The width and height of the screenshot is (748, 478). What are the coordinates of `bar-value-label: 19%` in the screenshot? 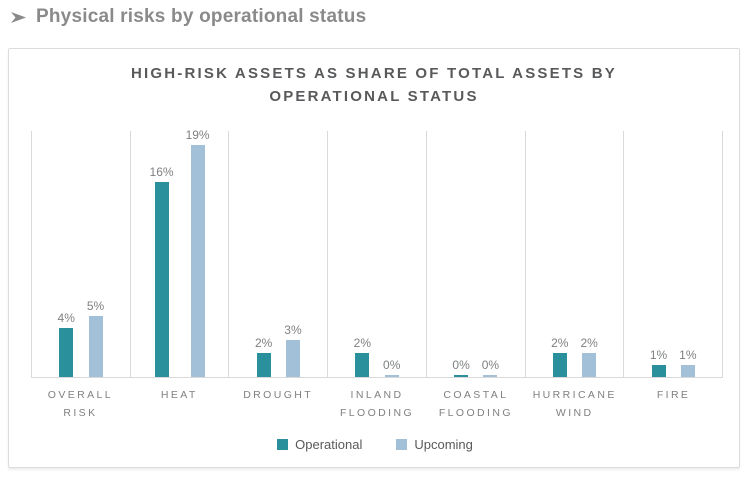 It's located at (197, 135).